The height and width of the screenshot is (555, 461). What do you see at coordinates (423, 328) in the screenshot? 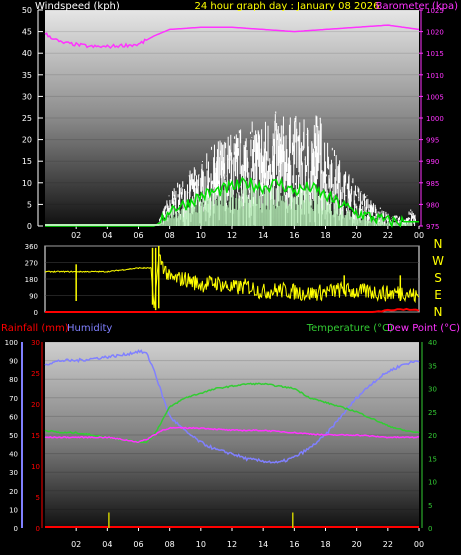
I see `dew-axis-title: Dew Point (°C)` at bounding box center [423, 328].